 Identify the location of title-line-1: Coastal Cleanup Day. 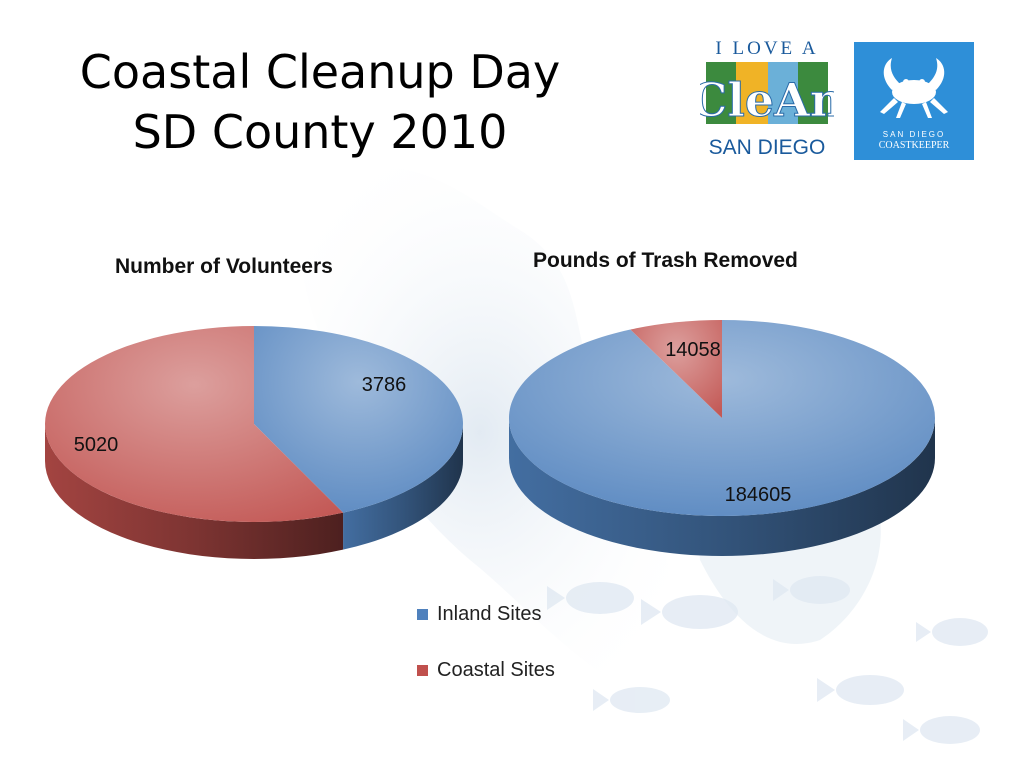
(320, 72).